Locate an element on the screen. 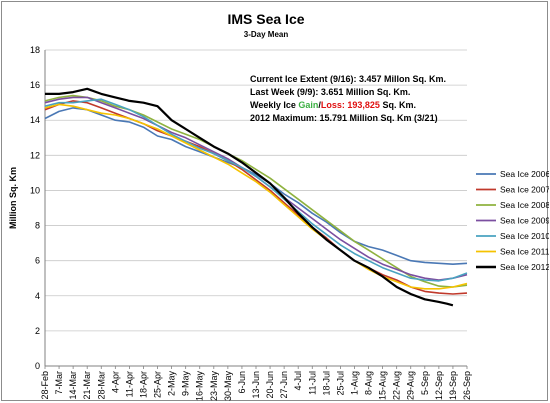  x-tick-20-Jun: 20-Jun is located at coordinates (270, 385).